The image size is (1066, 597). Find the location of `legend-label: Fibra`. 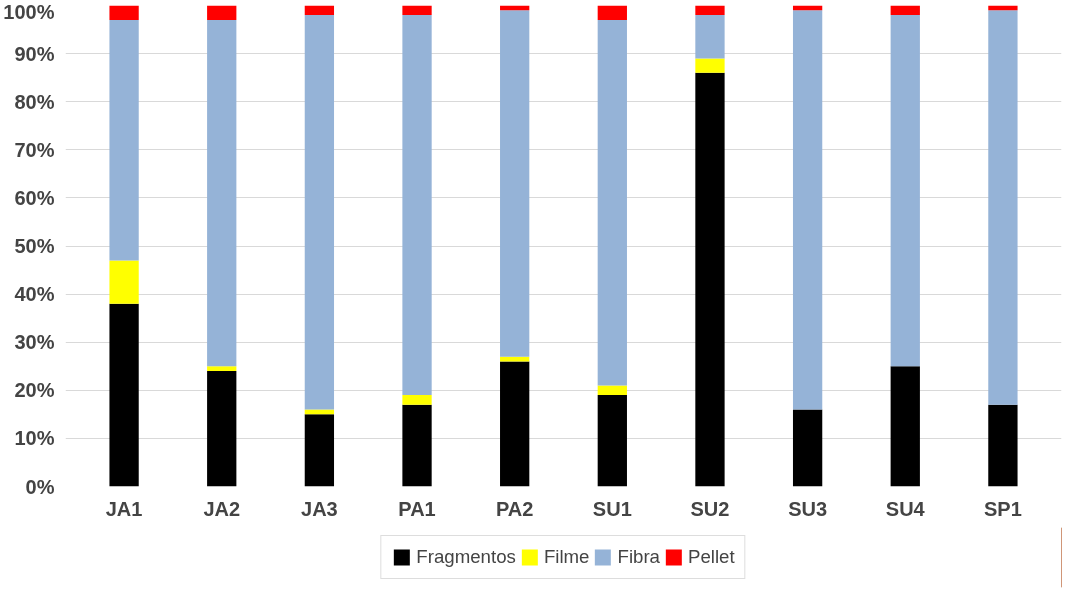

legend-label: Fibra is located at coordinates (638, 557).